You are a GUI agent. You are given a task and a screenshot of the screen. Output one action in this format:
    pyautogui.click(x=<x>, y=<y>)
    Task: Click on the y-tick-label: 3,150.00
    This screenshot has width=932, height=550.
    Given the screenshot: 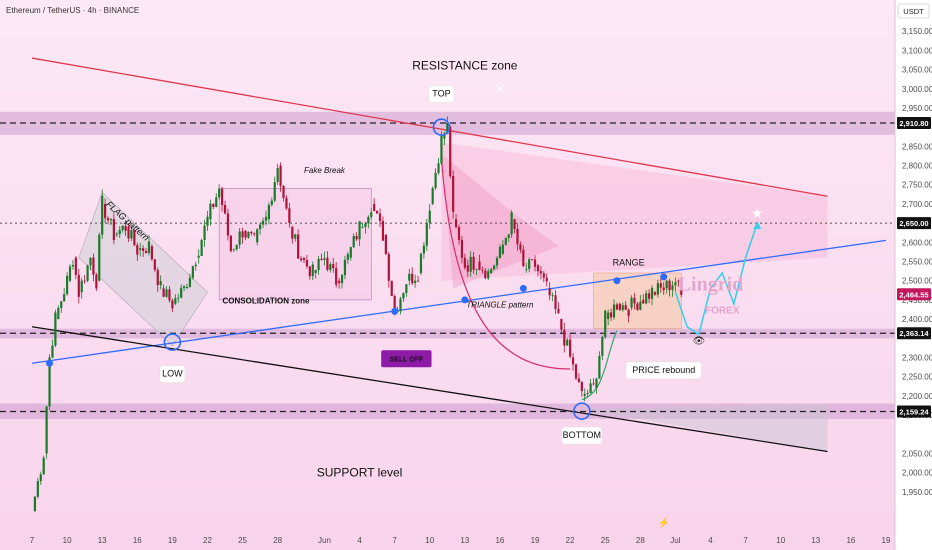 What is the action you would take?
    pyautogui.click(x=917, y=31)
    